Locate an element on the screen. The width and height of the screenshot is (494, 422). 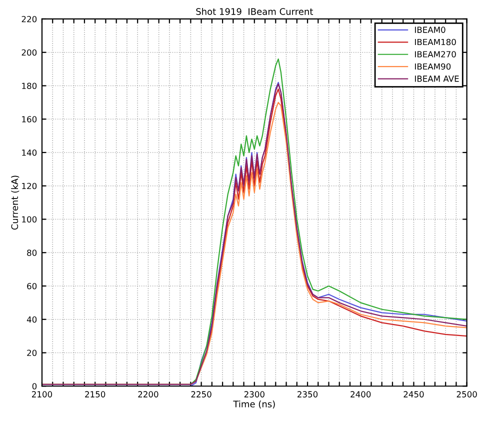
x-tick-label: 2250 is located at coordinates (201, 394).